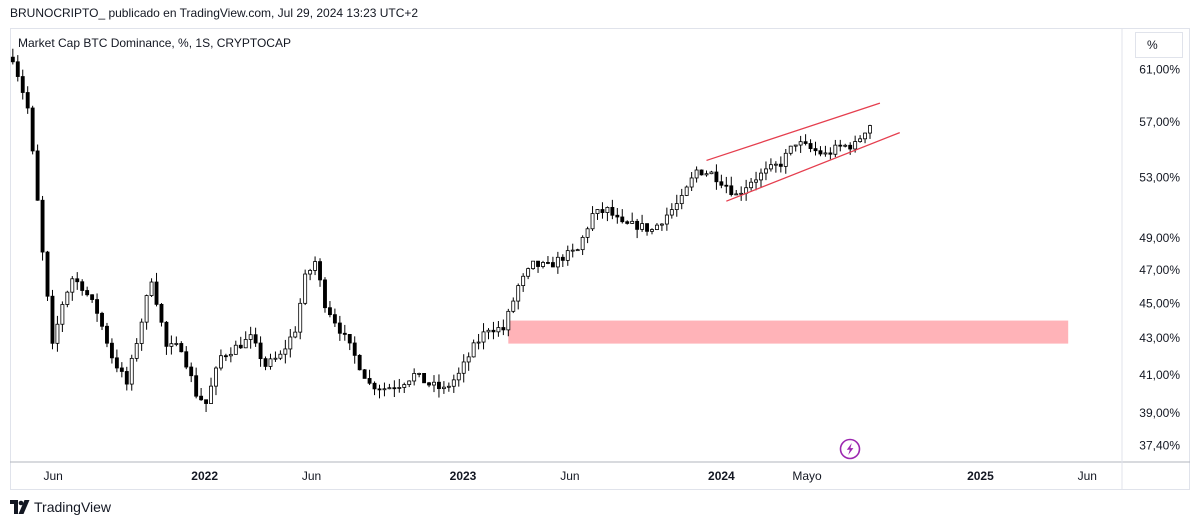  What do you see at coordinates (1159, 45) in the screenshot?
I see `price-scale-unit-button: %` at bounding box center [1159, 45].